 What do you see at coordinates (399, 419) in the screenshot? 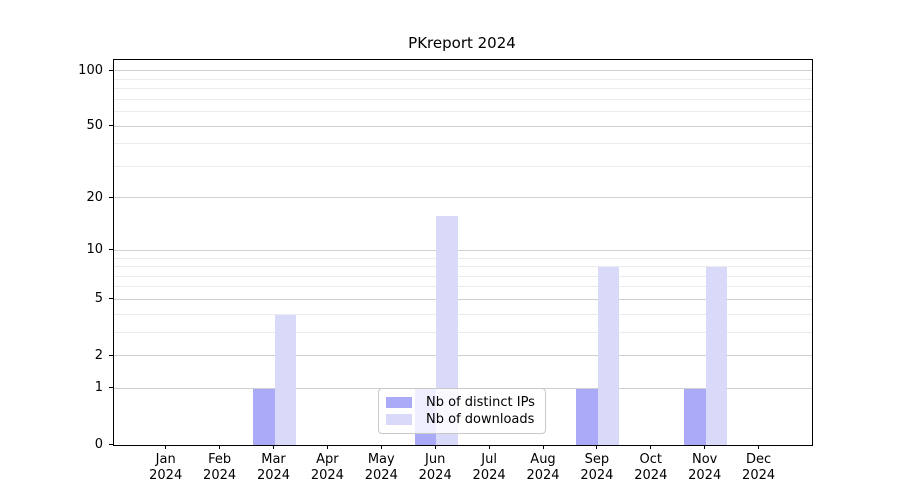
I see `downloads-swatch-icon` at bounding box center [399, 419].